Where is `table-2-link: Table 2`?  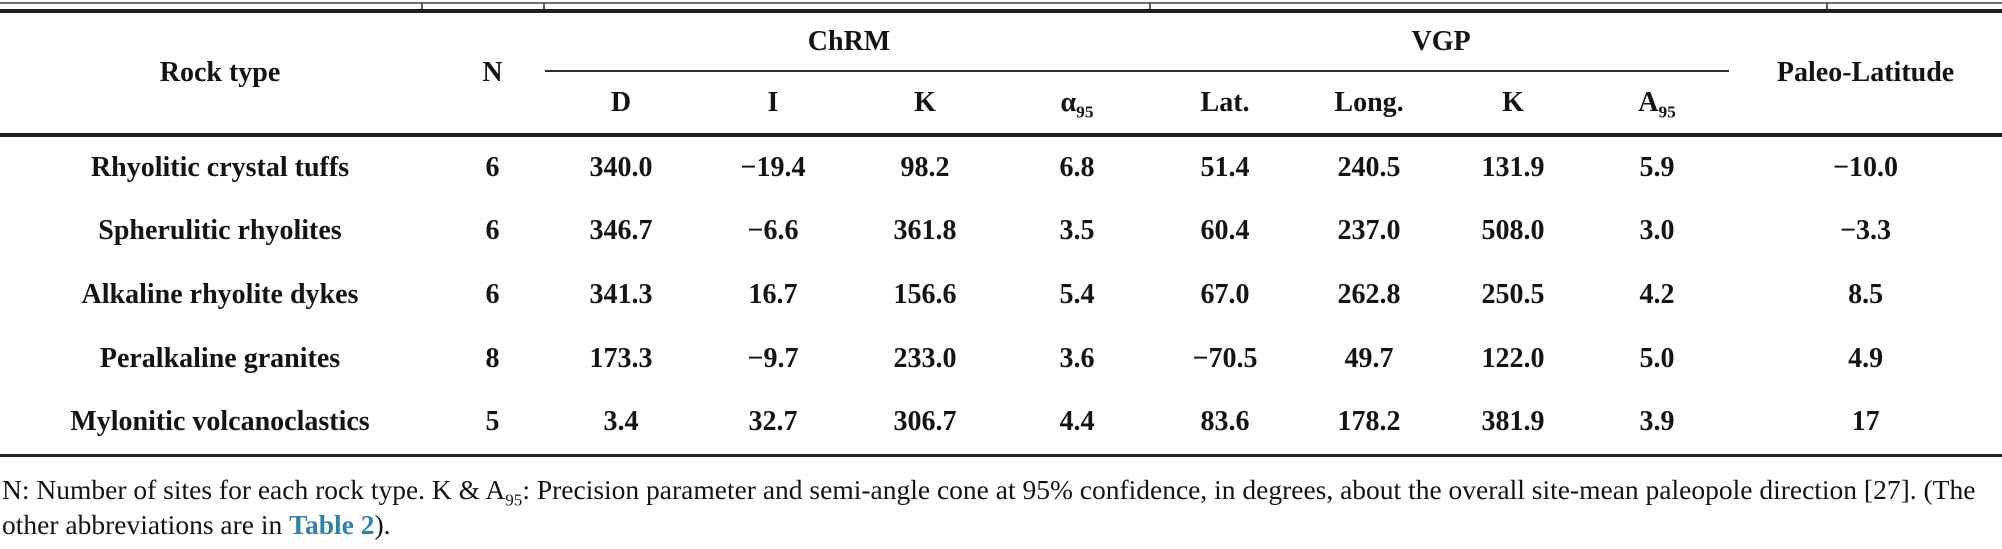 table-2-link: Table 2 is located at coordinates (332, 525).